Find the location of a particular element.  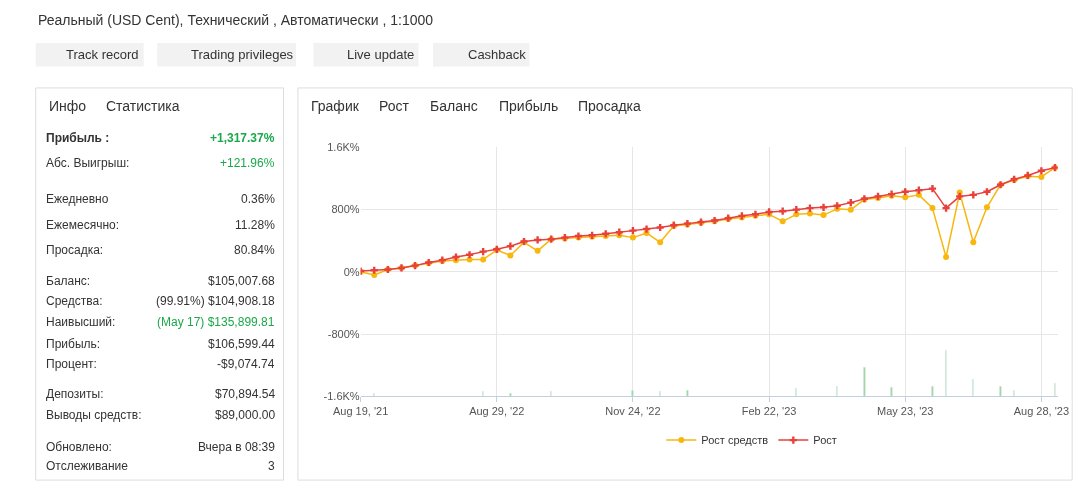

text: +121.96% is located at coordinates (247, 163).